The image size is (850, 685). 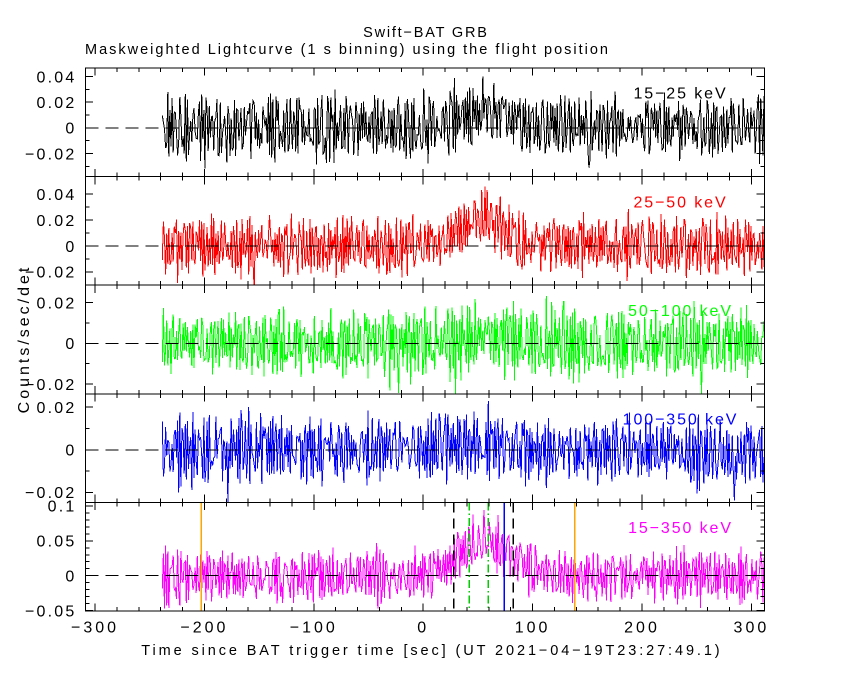 What do you see at coordinates (95, 628) in the screenshot?
I see `svg-text: −300` at bounding box center [95, 628].